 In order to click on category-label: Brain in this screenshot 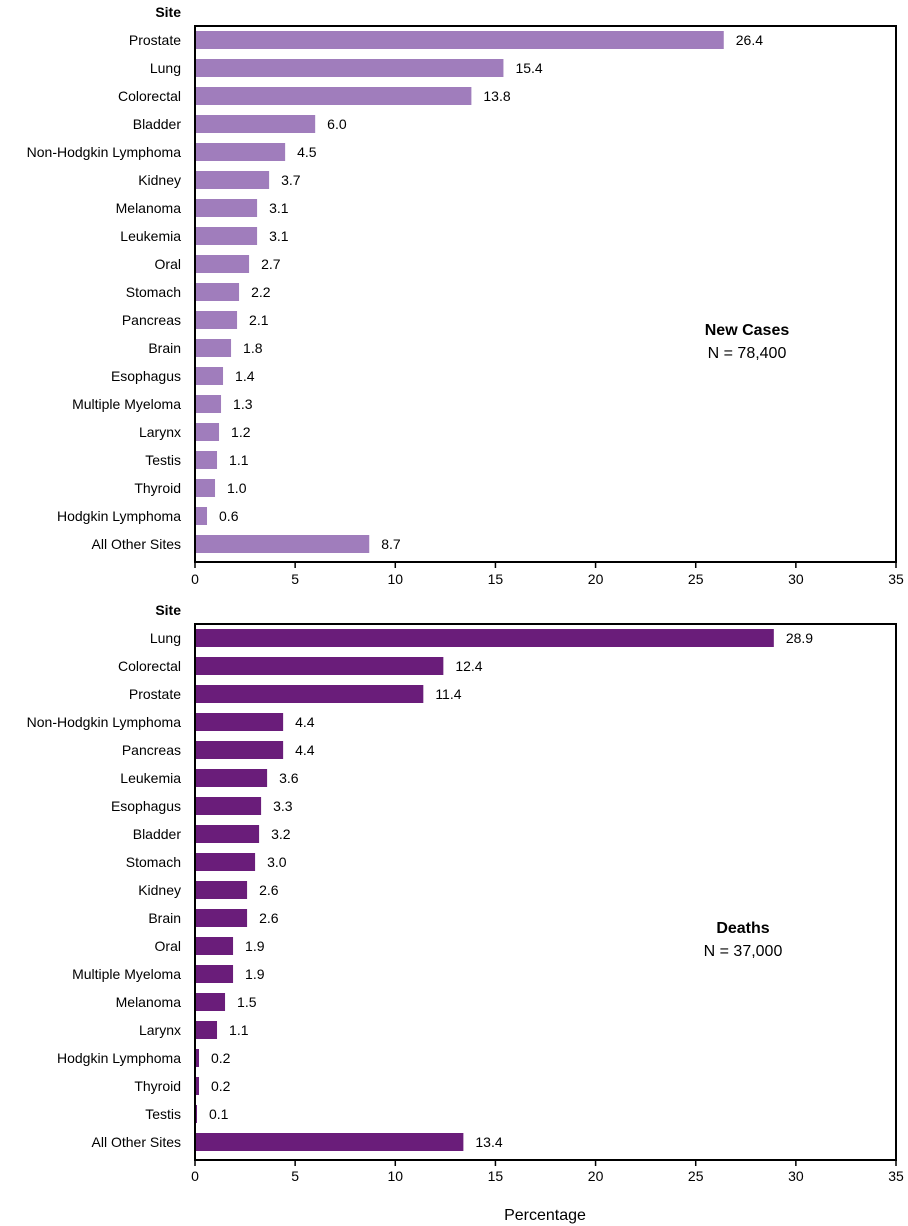, I will do `click(164, 918)`.